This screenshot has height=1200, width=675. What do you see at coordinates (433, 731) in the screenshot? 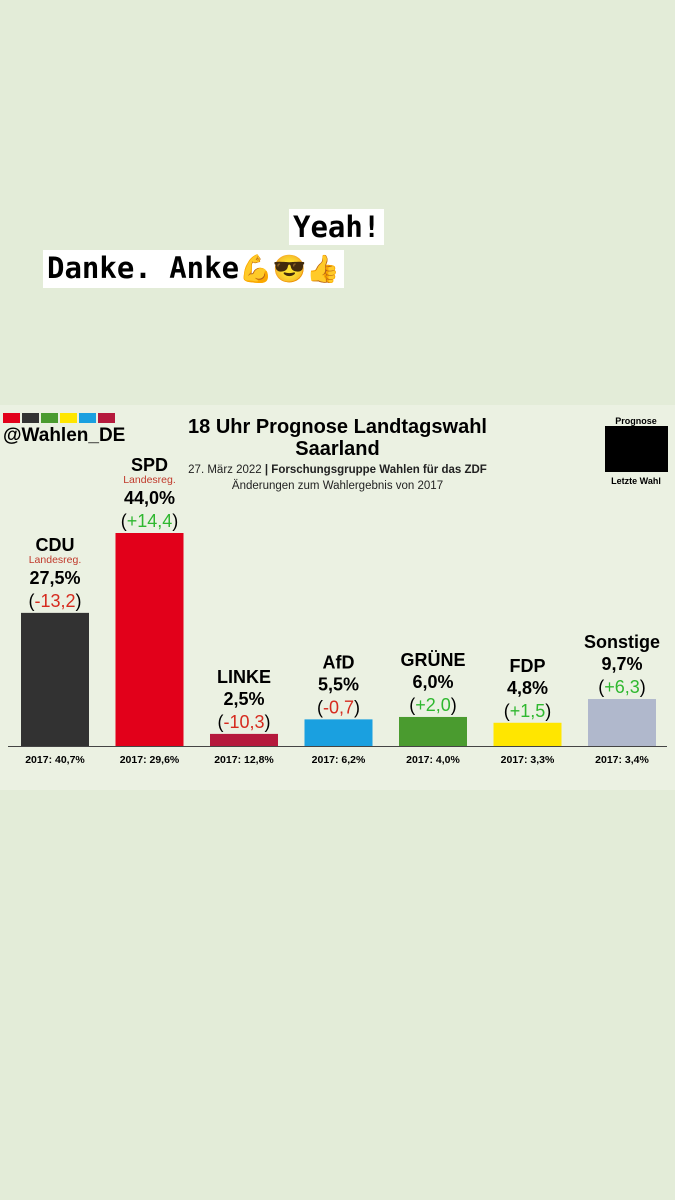
I see `bar-grüne` at bounding box center [433, 731].